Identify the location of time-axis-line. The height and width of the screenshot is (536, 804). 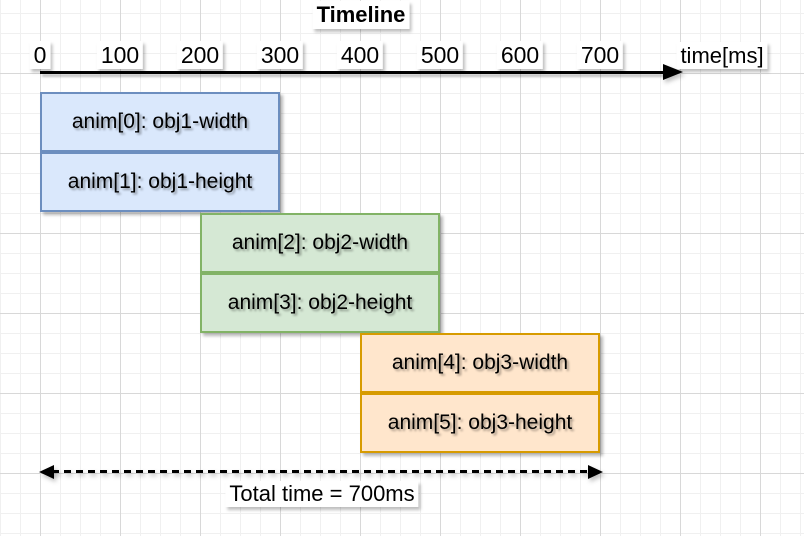
(353, 72).